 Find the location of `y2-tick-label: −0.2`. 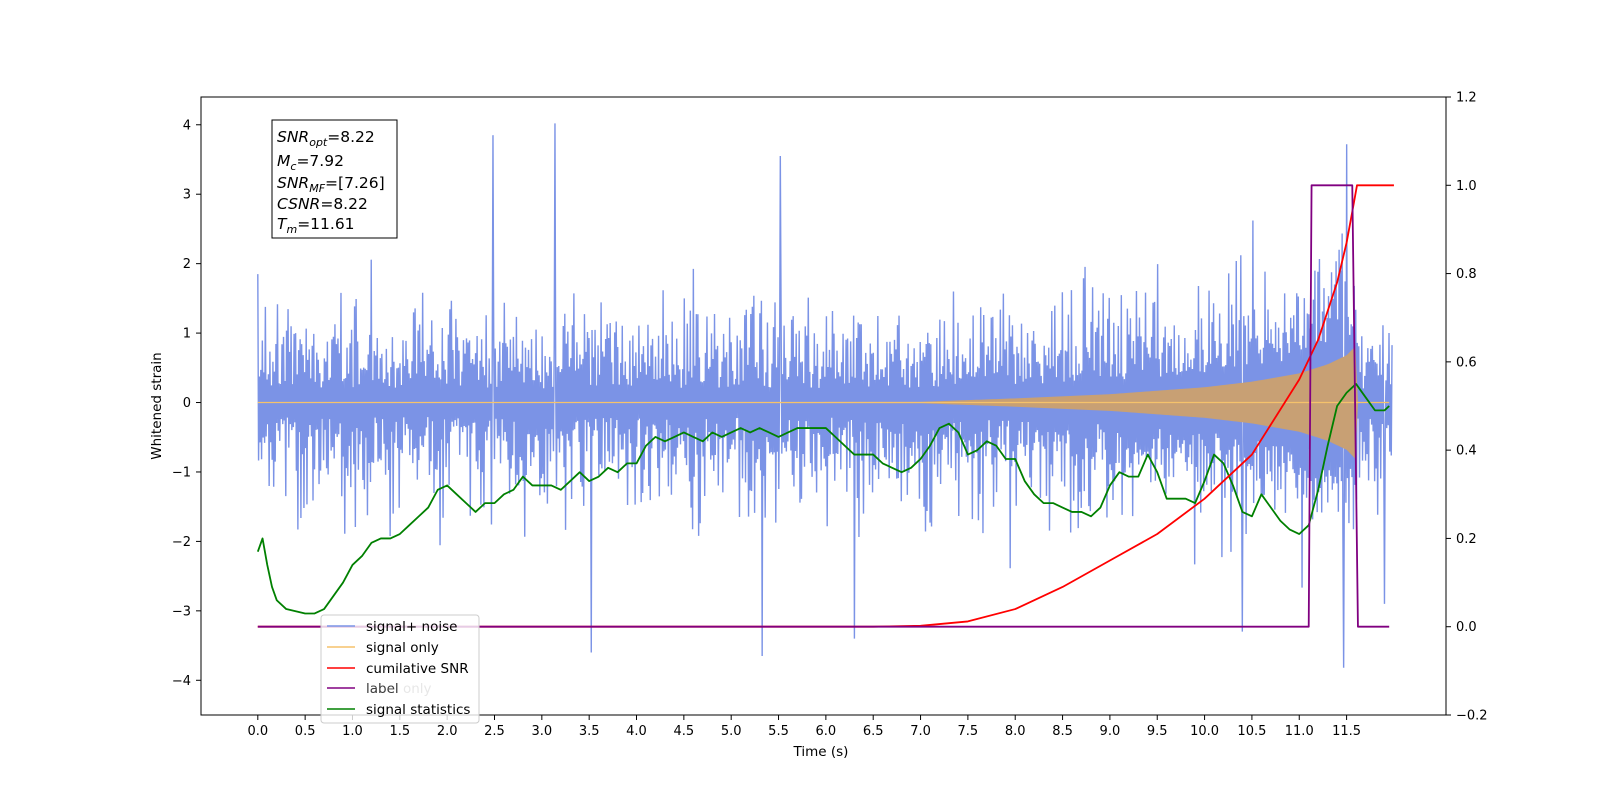

y2-tick-label: −0.2 is located at coordinates (1472, 716).